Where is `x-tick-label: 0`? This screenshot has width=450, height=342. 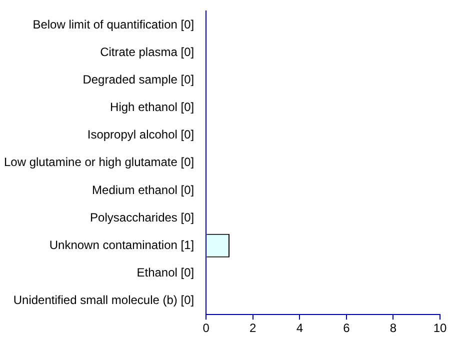
x-tick-label: 0 is located at coordinates (206, 328).